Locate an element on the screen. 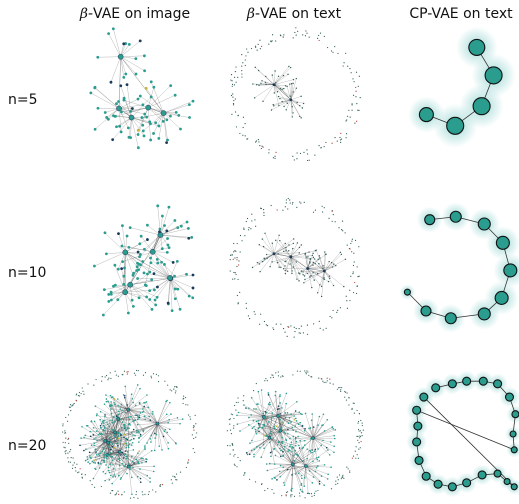 The height and width of the screenshot is (504, 519). column-title-cp-vae-text: CP-VAE on text is located at coordinates (452, 14).